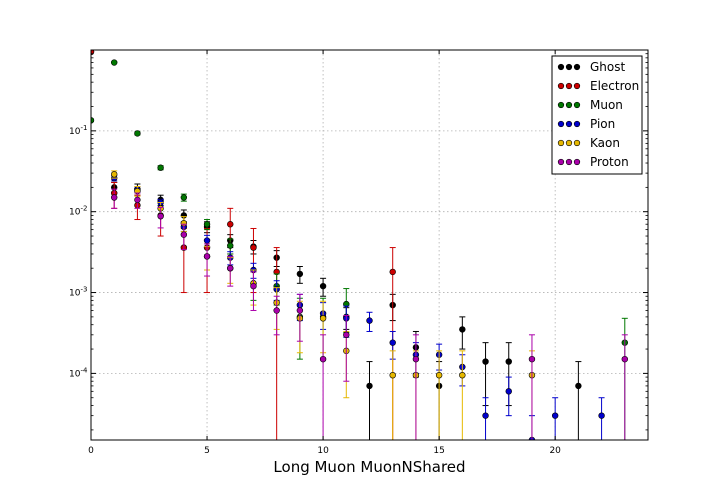 This screenshot has width=720, height=504. What do you see at coordinates (438, 451) in the screenshot?
I see `x-tick-label: 15` at bounding box center [438, 451].